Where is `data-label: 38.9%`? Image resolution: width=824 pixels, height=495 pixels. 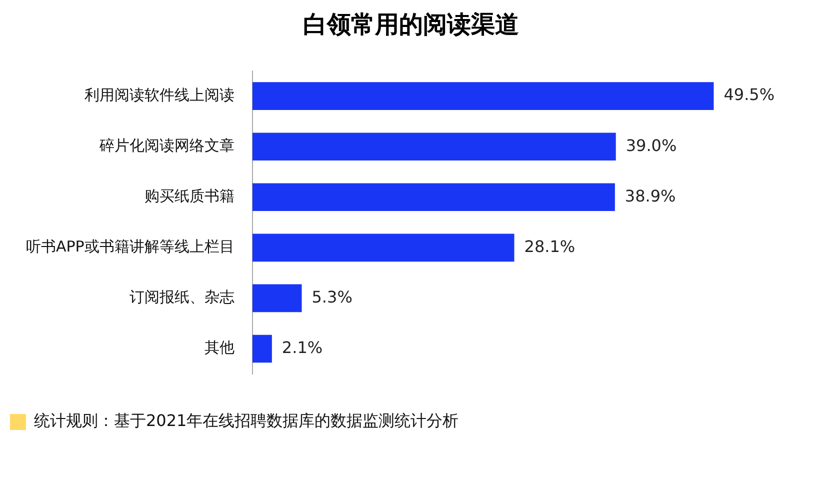 data-label: 38.9% is located at coordinates (650, 196).